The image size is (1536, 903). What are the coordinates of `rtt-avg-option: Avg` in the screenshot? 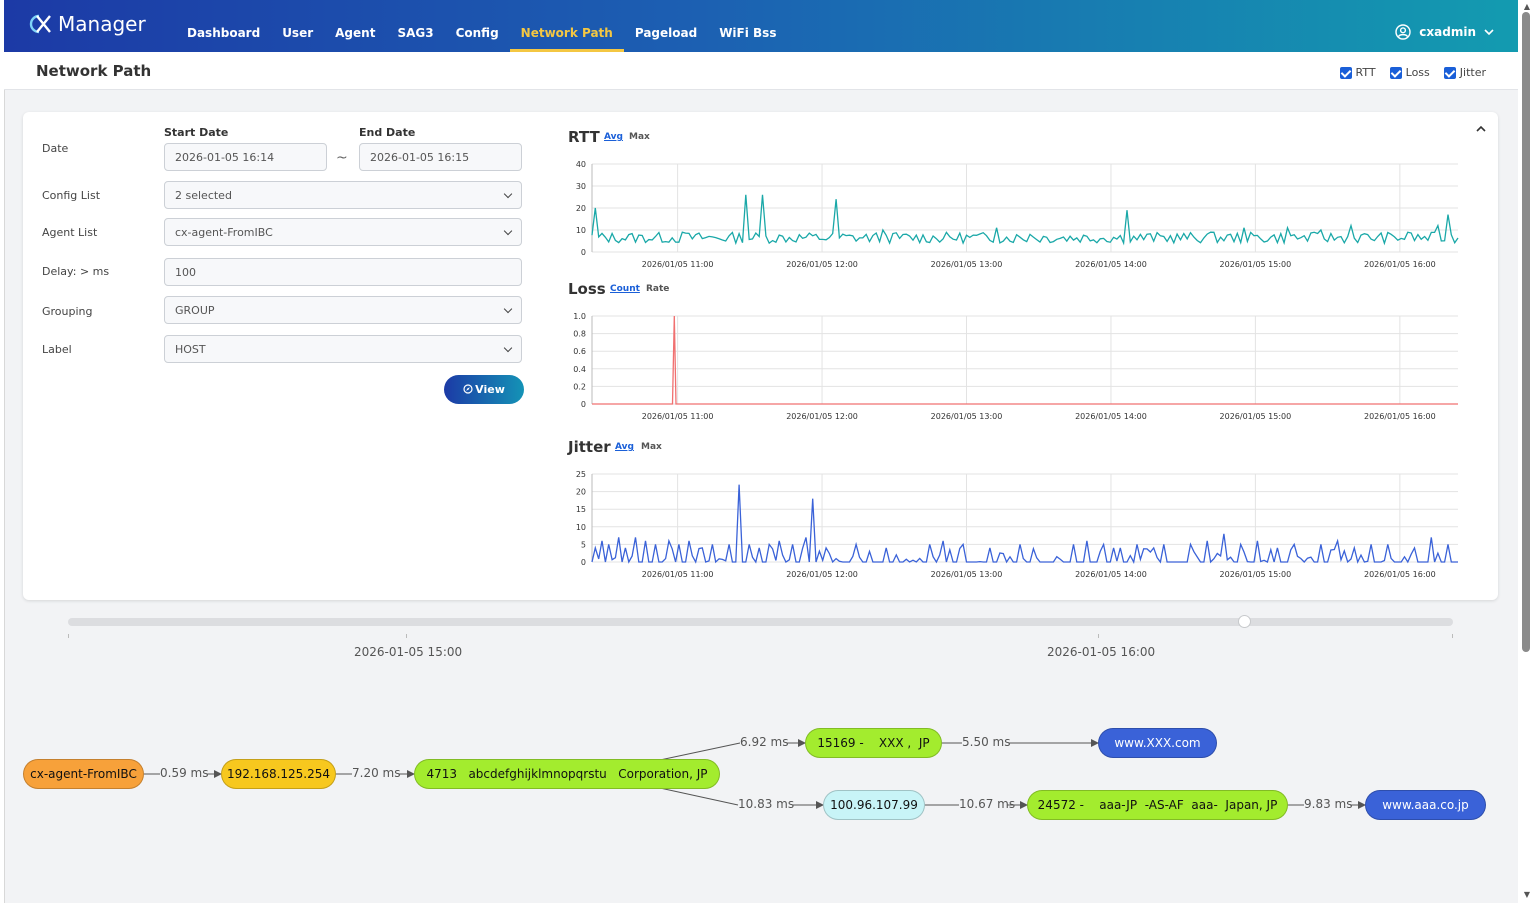 It's located at (613, 137).